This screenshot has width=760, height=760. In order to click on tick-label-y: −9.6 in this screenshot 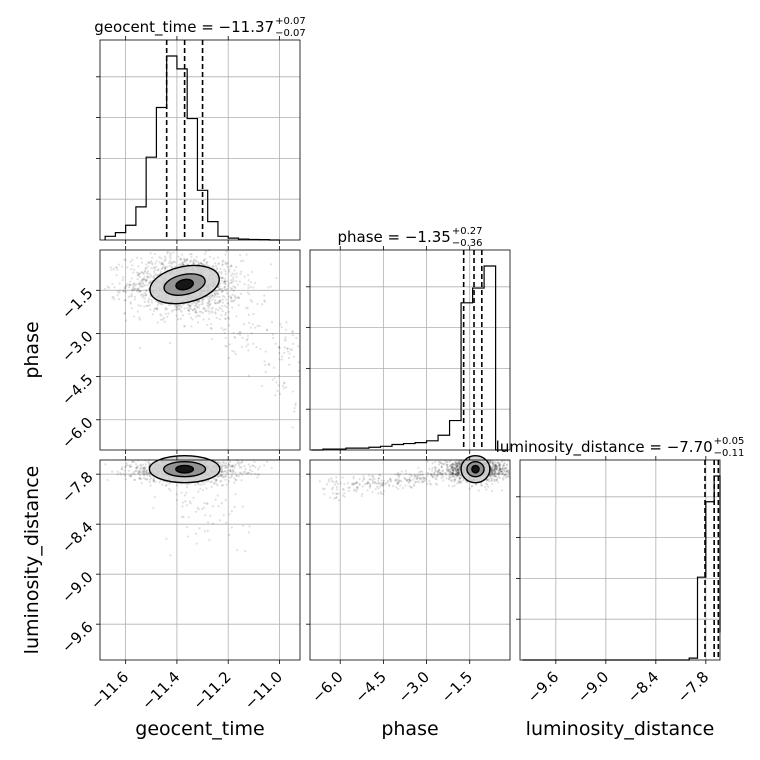, I will do `click(77, 637)`.